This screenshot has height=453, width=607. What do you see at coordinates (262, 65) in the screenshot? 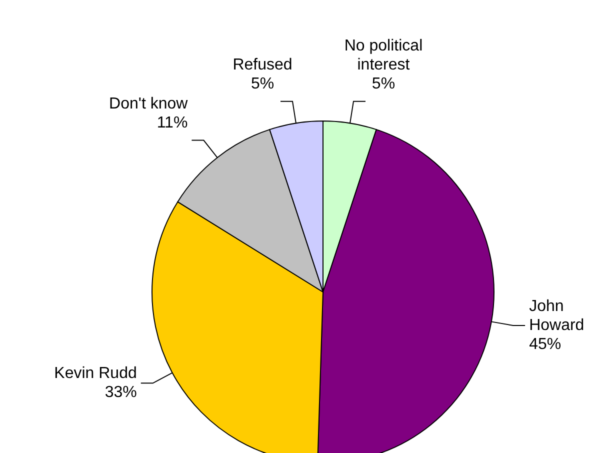
I see `slice-label: Refused` at bounding box center [262, 65].